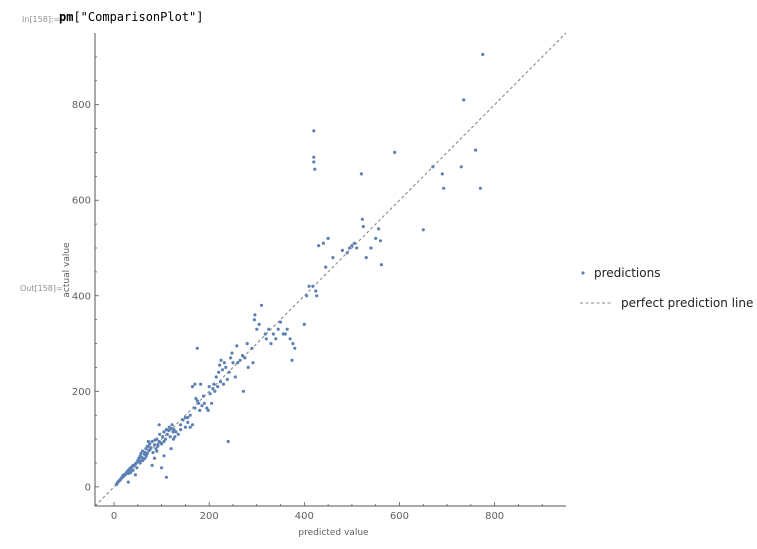 This screenshot has width=757, height=549. Describe the element at coordinates (81, 296) in the screenshot. I see `y-tick-label: 400` at that location.